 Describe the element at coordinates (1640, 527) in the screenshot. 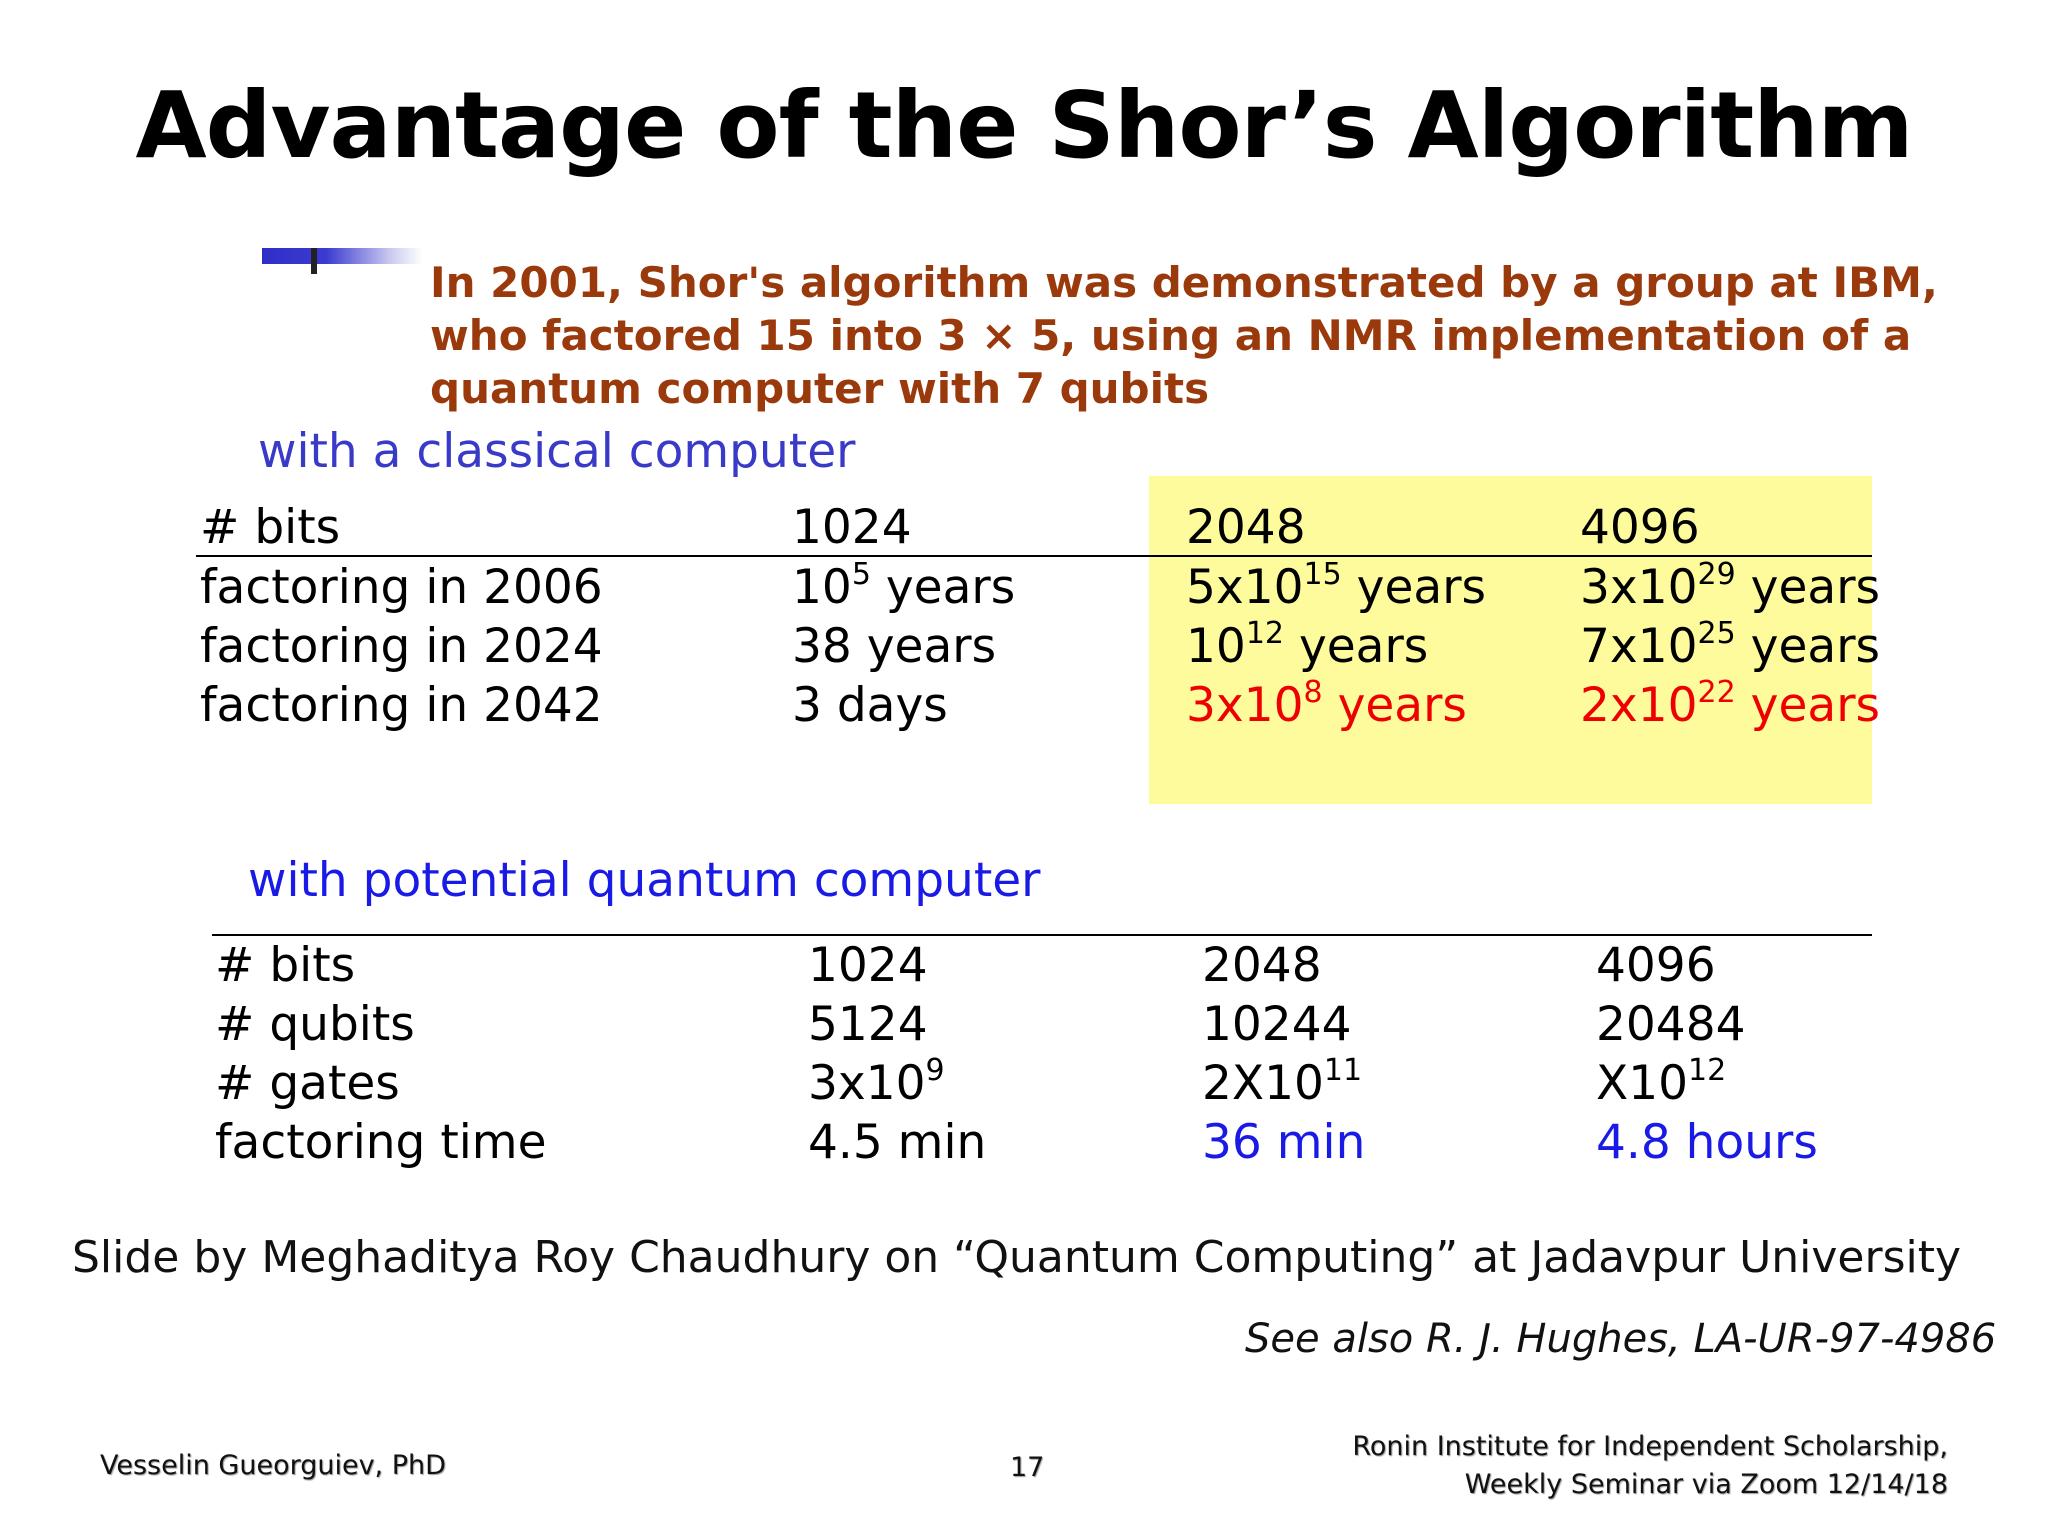

I see `classical-header-4096: 4096` at that location.